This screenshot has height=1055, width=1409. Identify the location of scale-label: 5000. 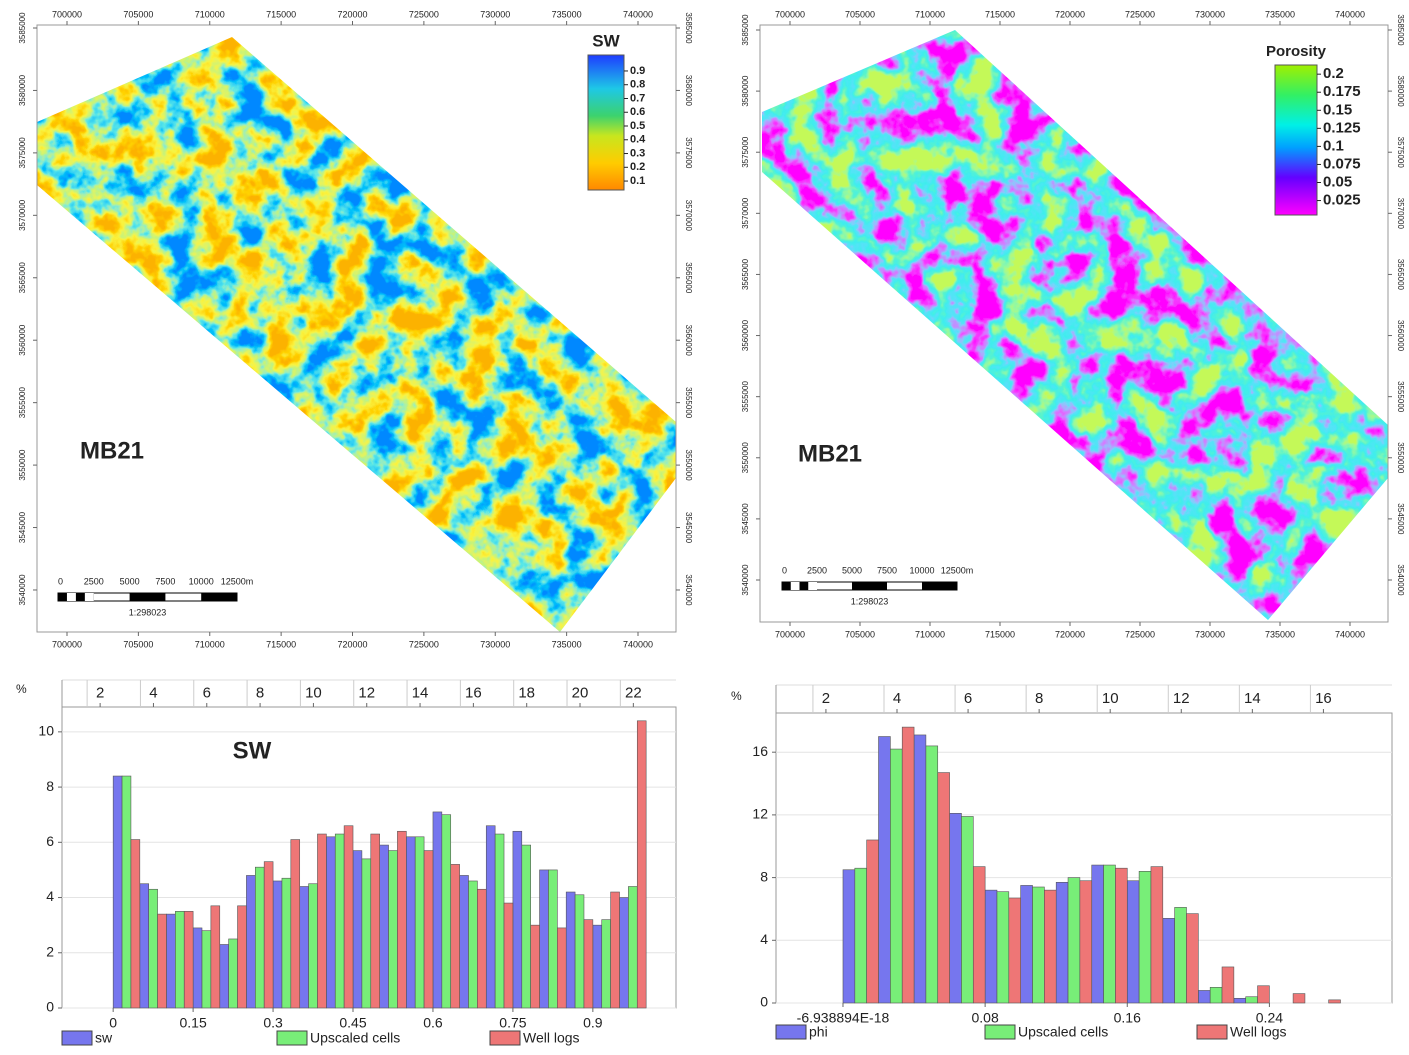
(852, 570).